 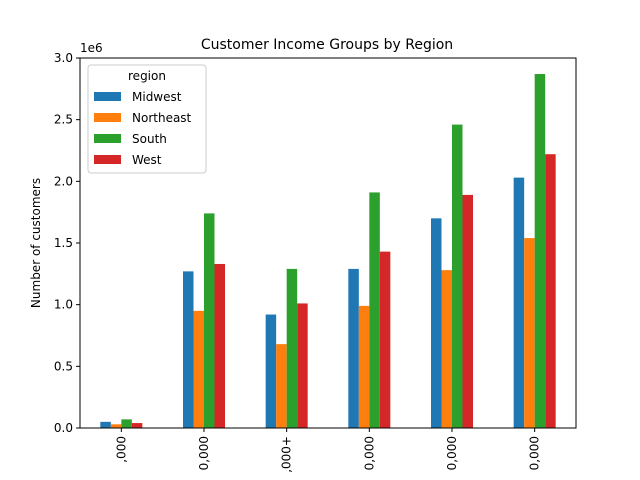 I want to click on y-scale-label: 1e6, so click(x=91, y=48).